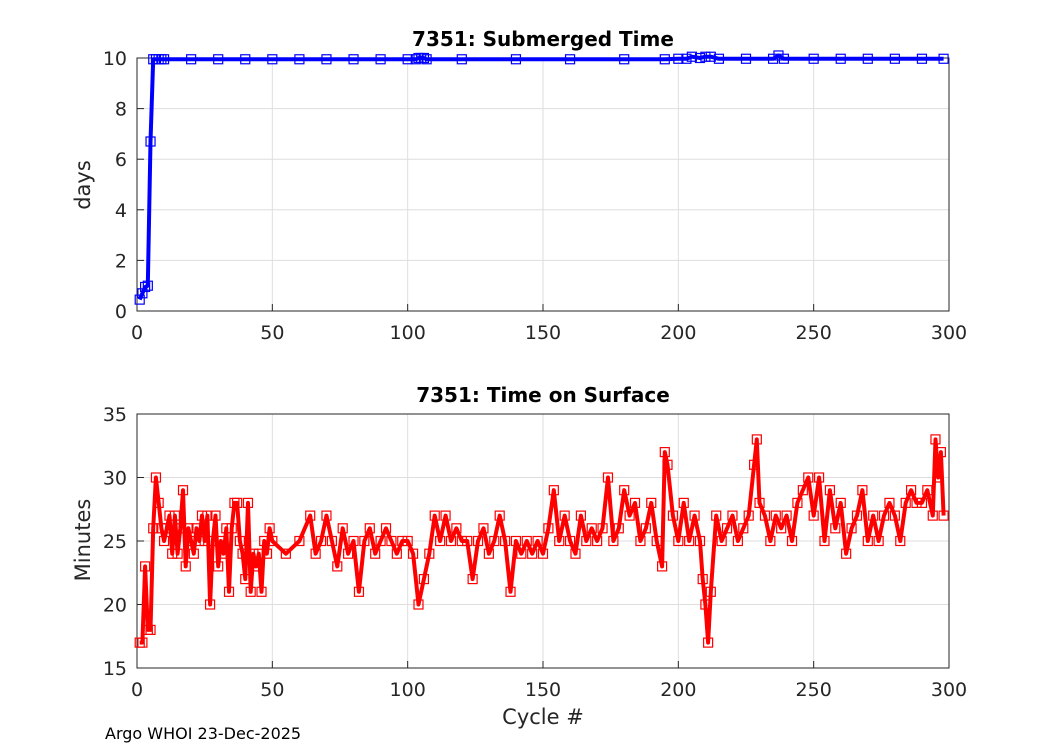 Image resolution: width=1050 pixels, height=750 pixels. What do you see at coordinates (543, 395) in the screenshot?
I see `chart-title: 7351: Time on Surface` at bounding box center [543, 395].